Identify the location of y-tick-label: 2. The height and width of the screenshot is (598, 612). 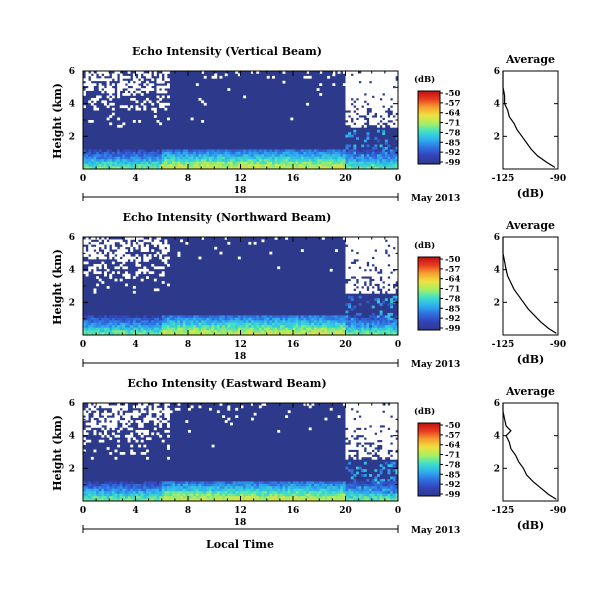
(72, 303).